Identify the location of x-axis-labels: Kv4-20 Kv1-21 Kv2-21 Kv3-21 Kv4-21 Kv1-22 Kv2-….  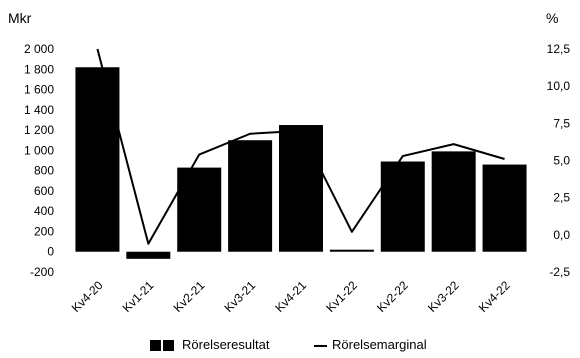
(291, 296).